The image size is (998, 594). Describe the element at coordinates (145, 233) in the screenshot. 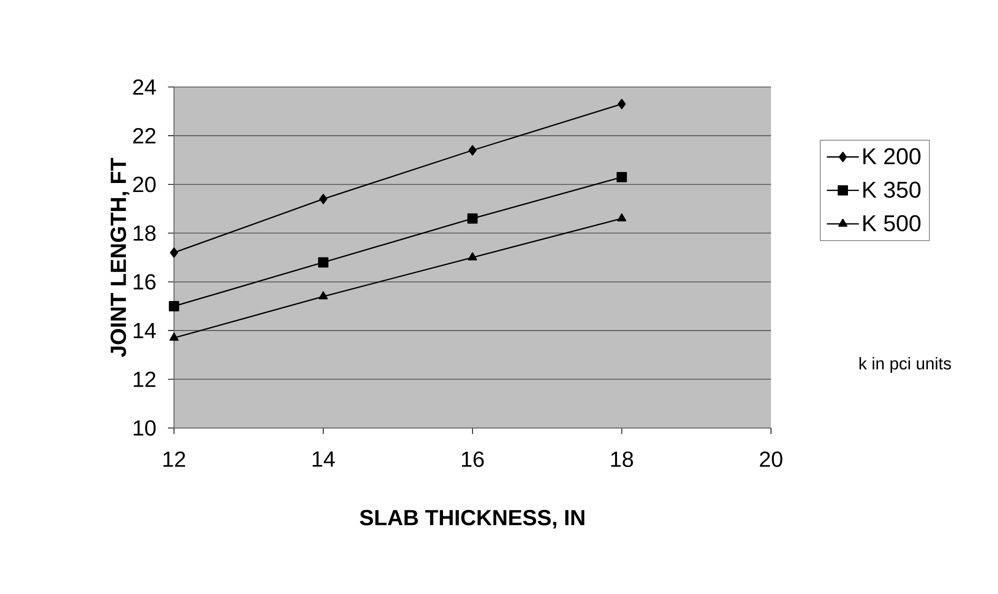

I see `y-tick-label: 18` at that location.